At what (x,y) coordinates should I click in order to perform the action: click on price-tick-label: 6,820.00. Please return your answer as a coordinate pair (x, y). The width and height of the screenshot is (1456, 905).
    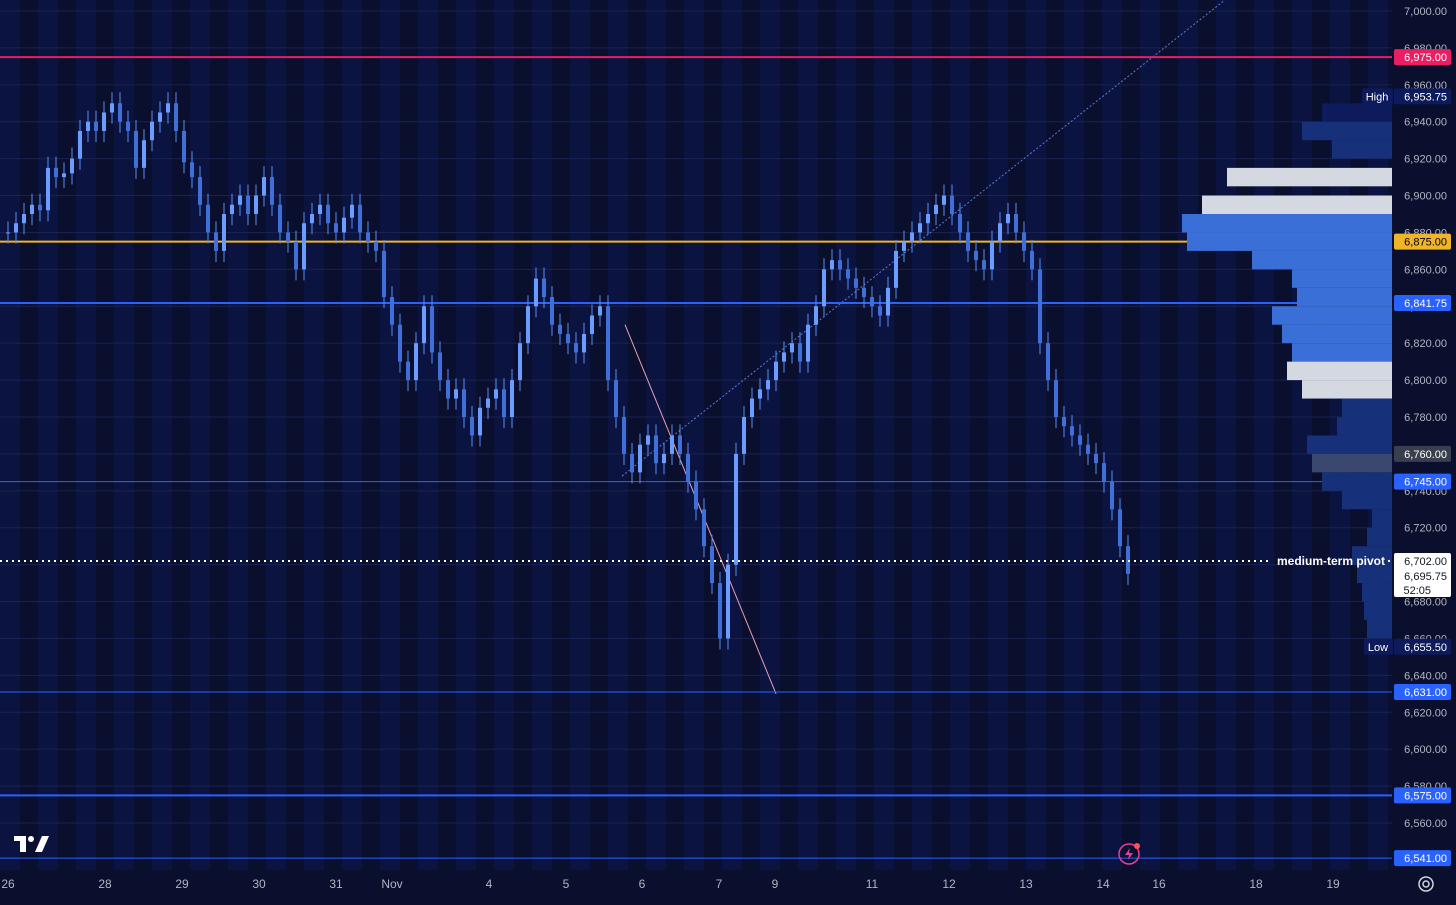
    Looking at the image, I should click on (1425, 344).